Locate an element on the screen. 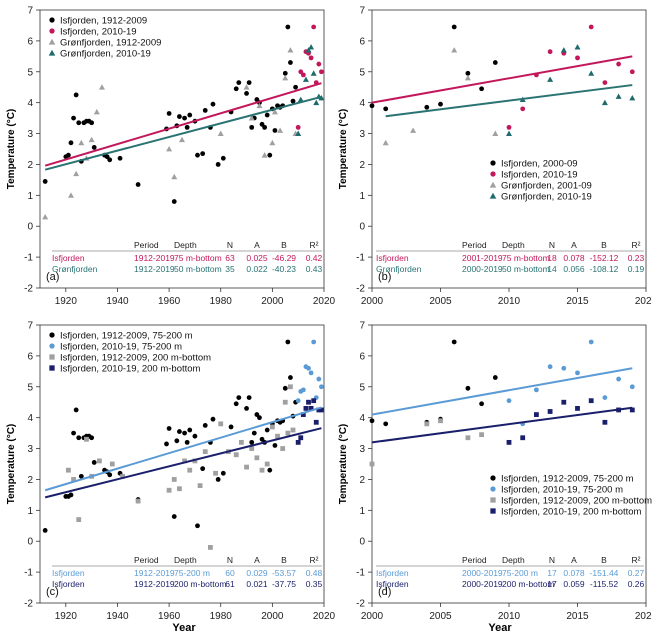 The height and width of the screenshot is (636, 652). table-cell: 75 m-bottom is located at coordinates (526, 258).